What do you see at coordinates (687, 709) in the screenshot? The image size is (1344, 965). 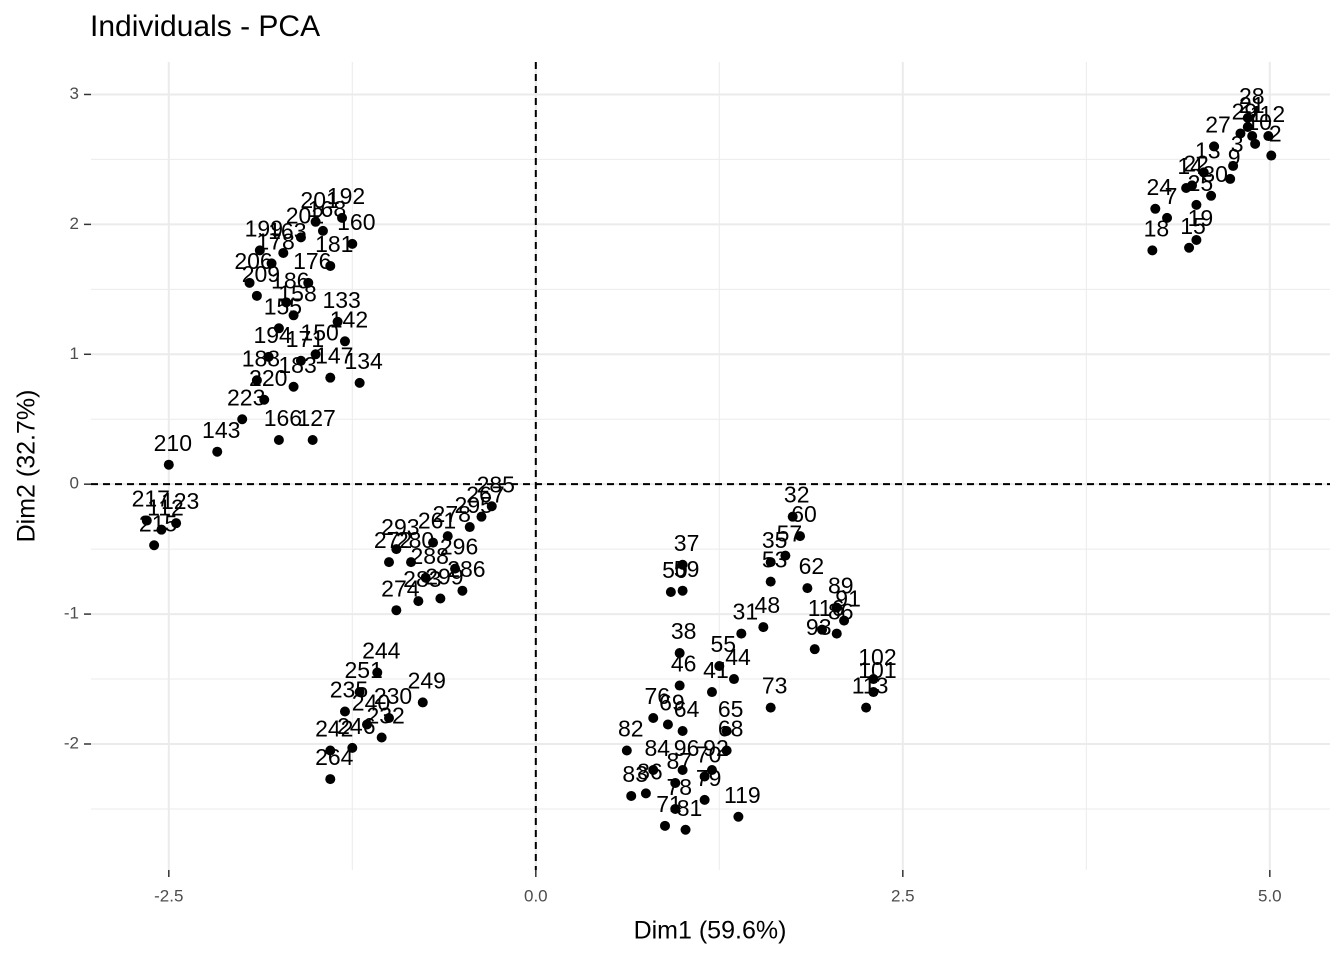 I see `point-label: 64` at bounding box center [687, 709].